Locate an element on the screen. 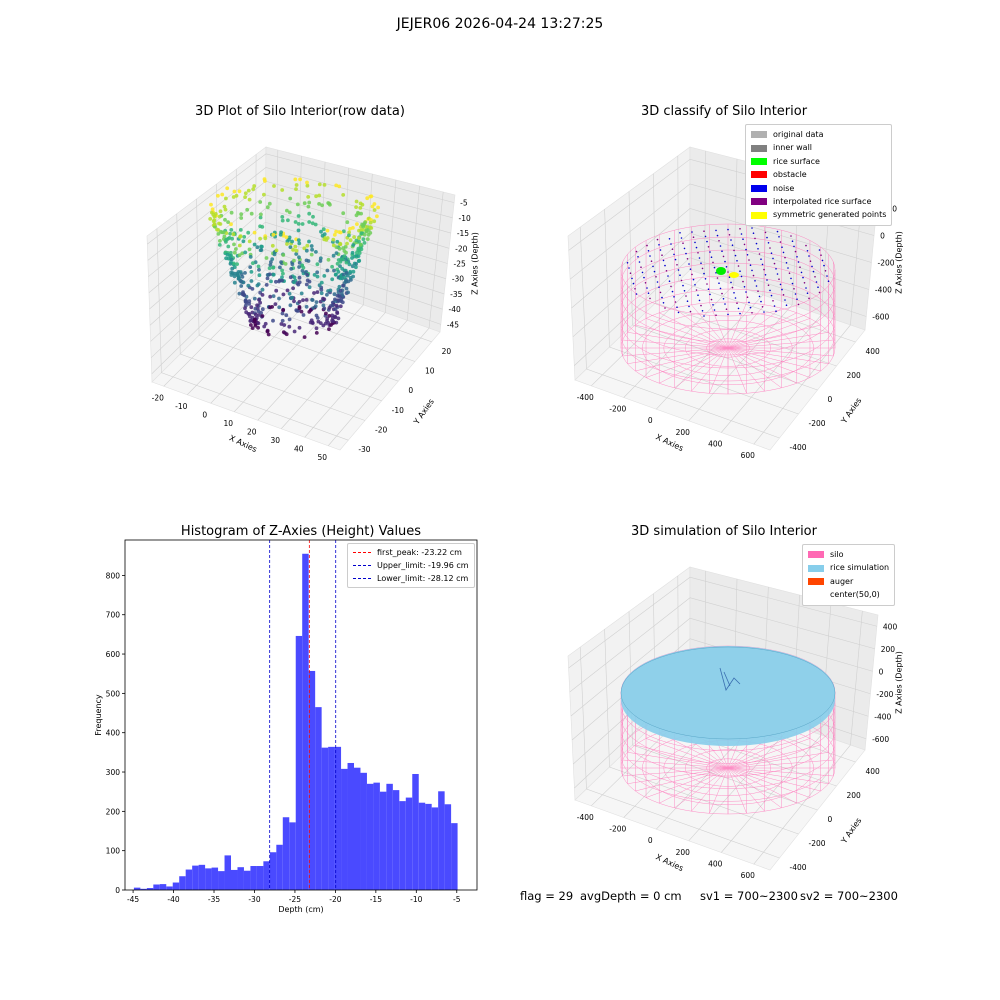 This screenshot has height=1000, width=1000. panel2-z-tick-label: -400 is located at coordinates (883, 290).